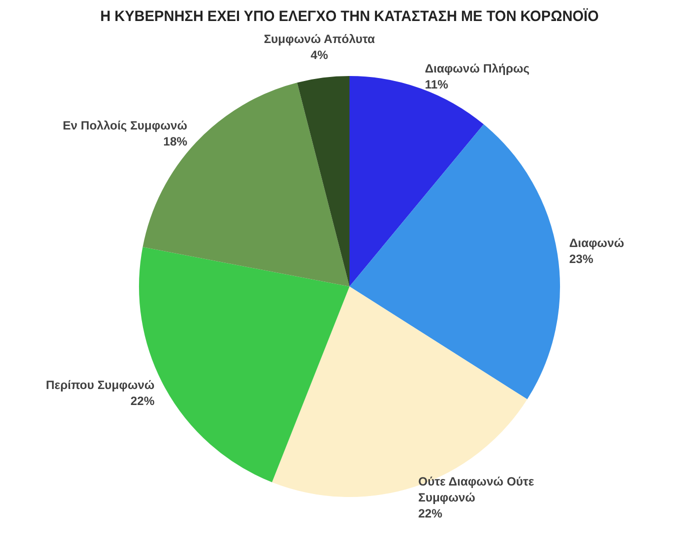 The height and width of the screenshot is (555, 699). Describe the element at coordinates (596, 243) in the screenshot. I see `slice-label: Διαφωνώ` at that location.